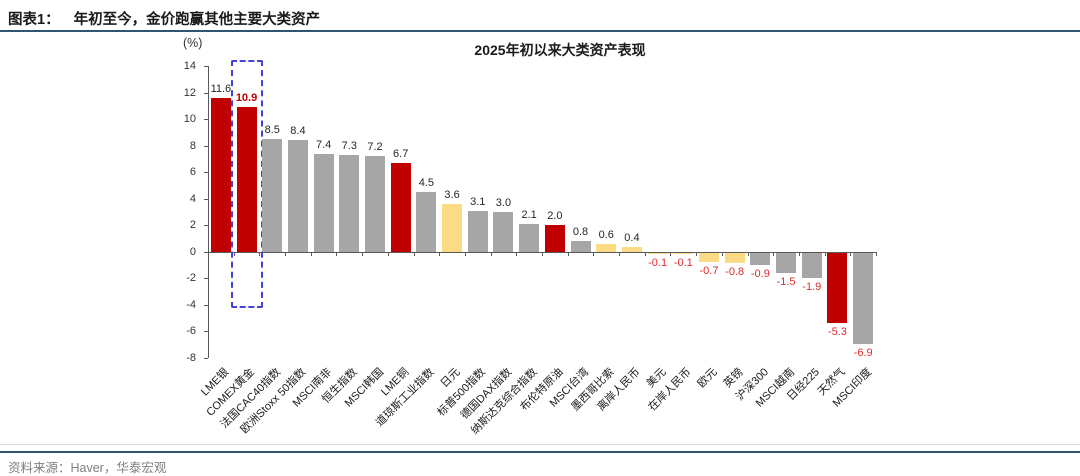  What do you see at coordinates (529, 237) in the screenshot?
I see `bar-纳斯达克综合指数` at bounding box center [529, 237].